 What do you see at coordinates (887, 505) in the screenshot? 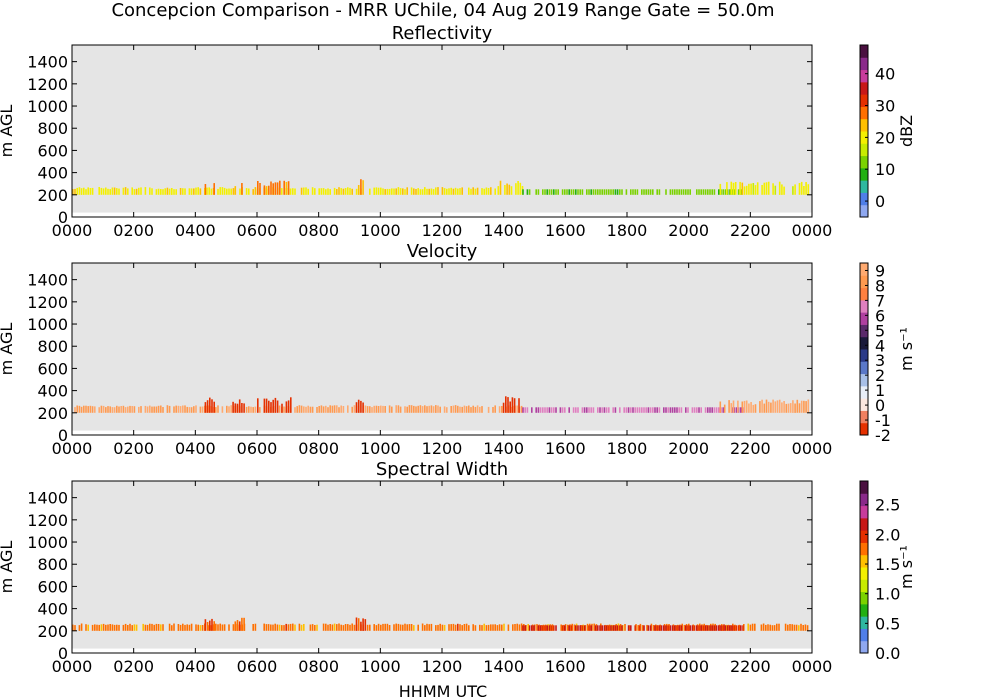
I see `colorbar-tick-label: 2.5` at bounding box center [887, 505].